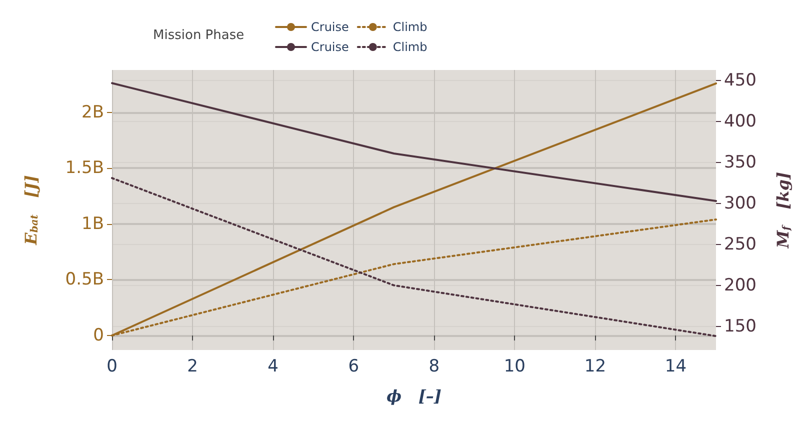 This screenshot has width=808, height=424. I want to click on y-tick-label: 2B, so click(93, 112).